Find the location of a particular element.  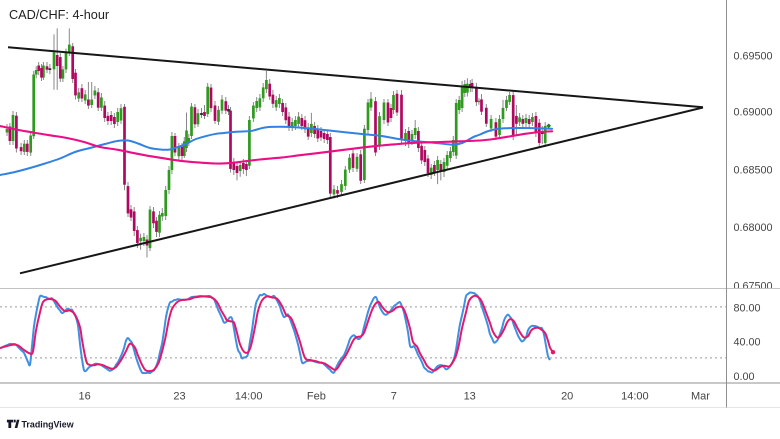

svg-text: 23 is located at coordinates (179, 397).